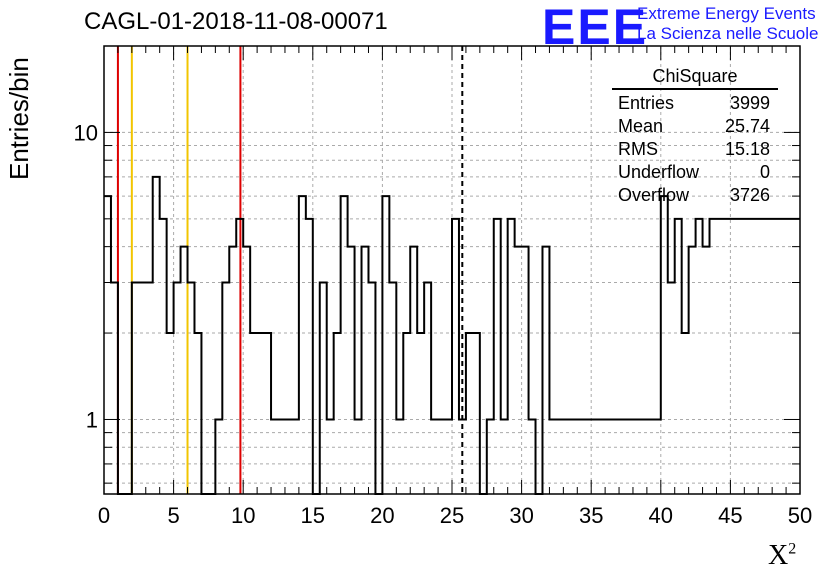 The height and width of the screenshot is (572, 836). Describe the element at coordinates (800, 515) in the screenshot. I see `x-tick-label: 50` at that location.